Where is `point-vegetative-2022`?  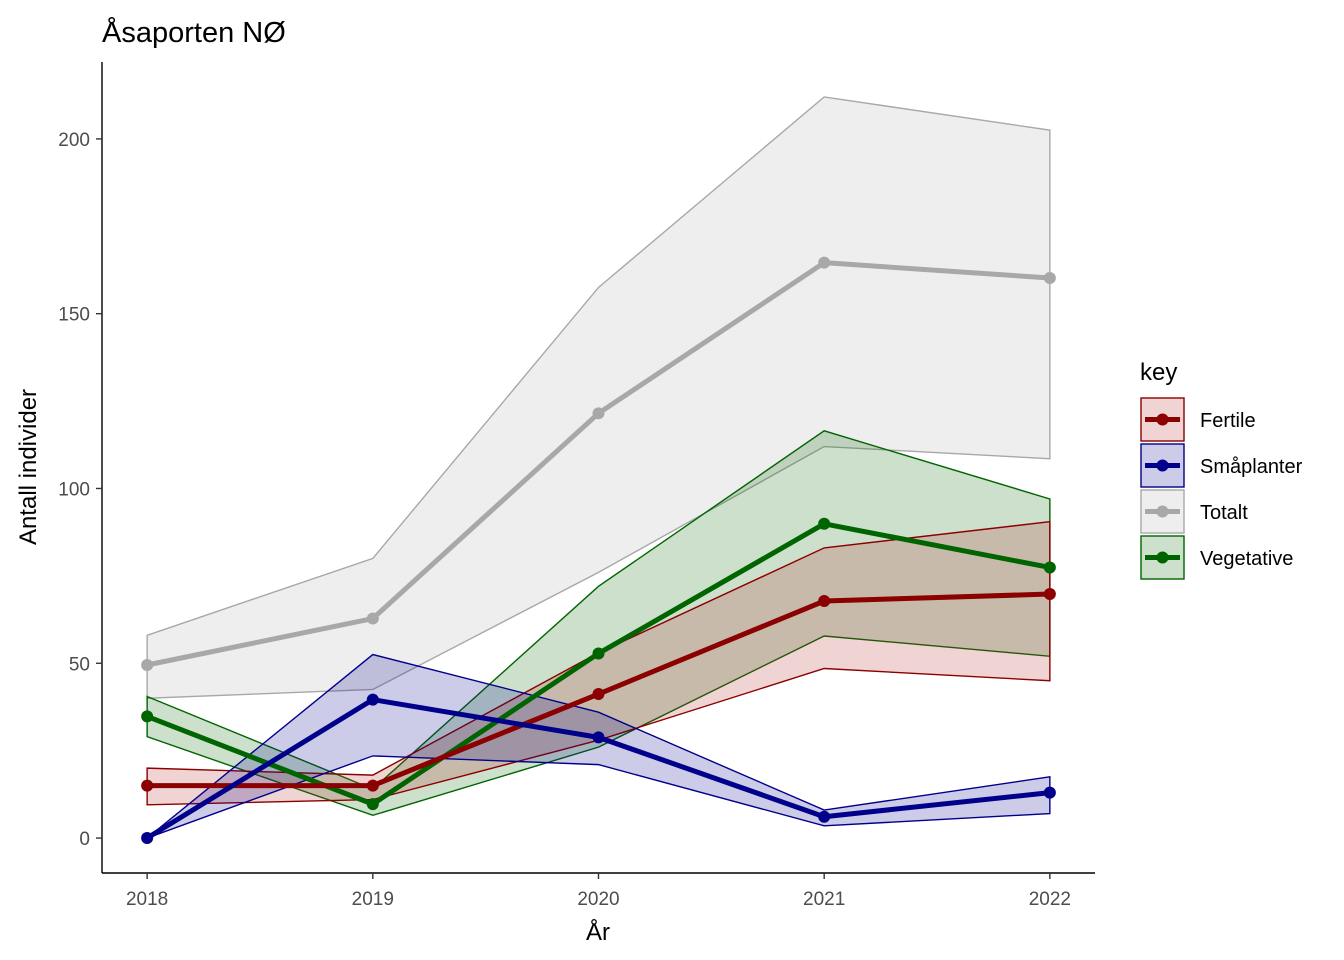 point-vegetative-2022 is located at coordinates (1049, 567).